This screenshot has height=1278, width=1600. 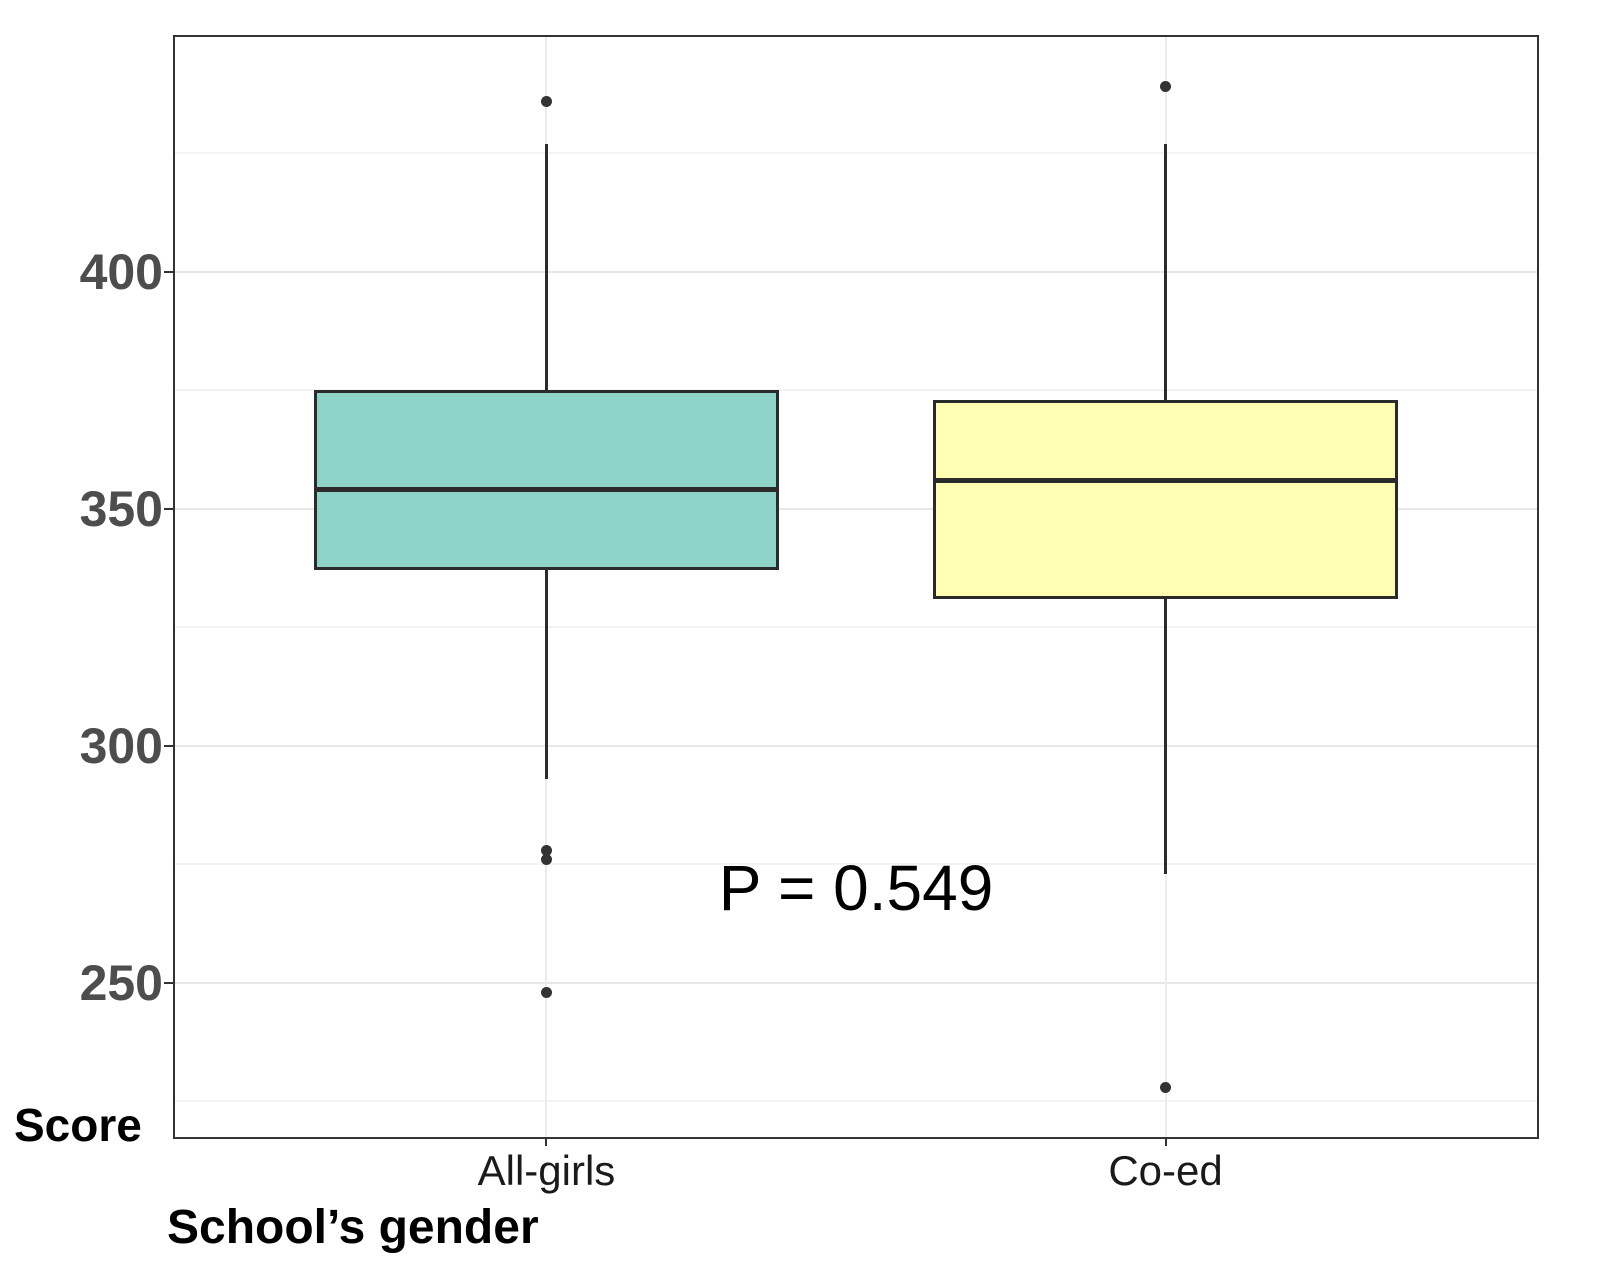 I want to click on box-co-ed, so click(x=1165, y=499).